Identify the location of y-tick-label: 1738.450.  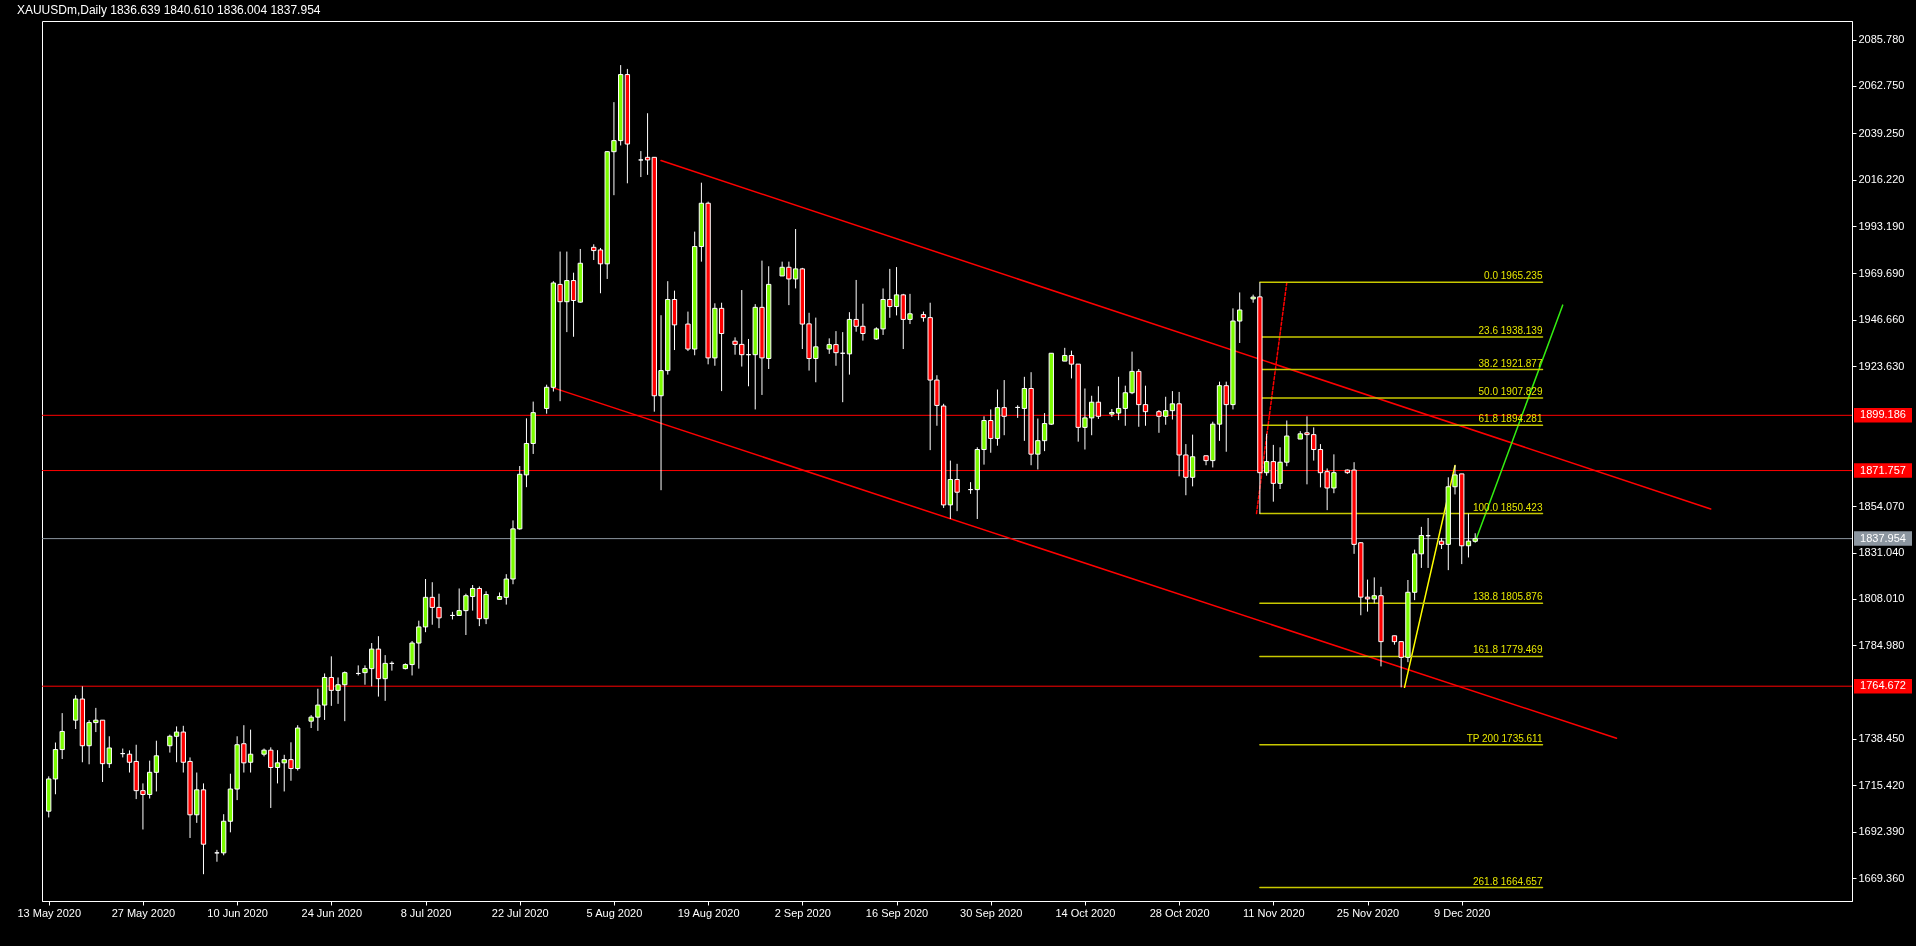
(1881, 738).